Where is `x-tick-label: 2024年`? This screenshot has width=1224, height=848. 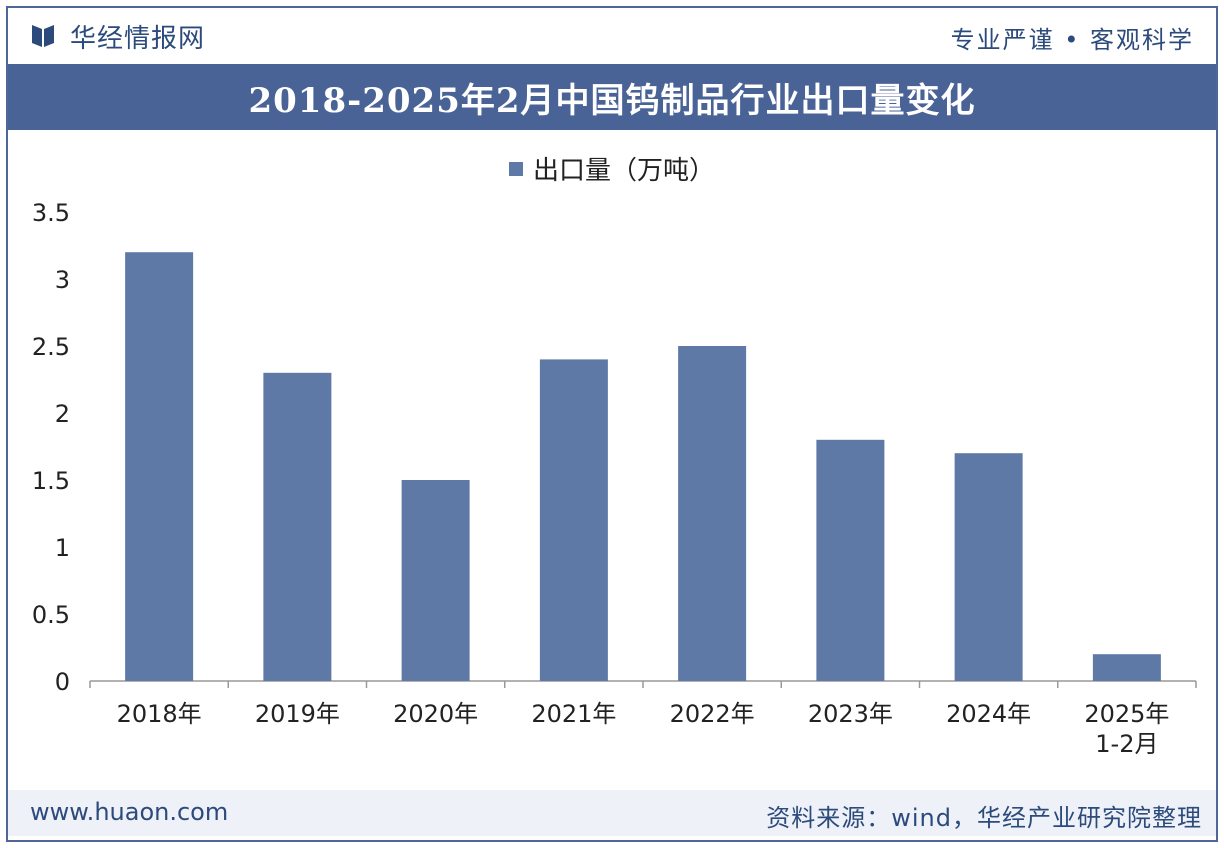
x-tick-label: 2024年 is located at coordinates (988, 714).